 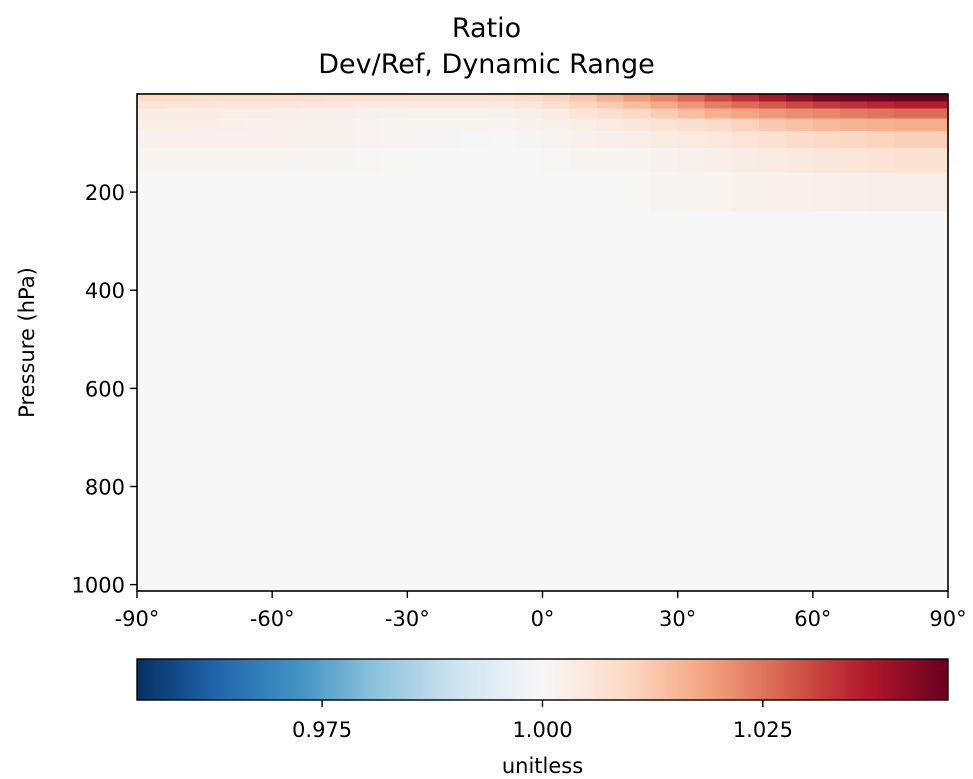 I want to click on x-tick-label: -60°, so click(x=272, y=619).